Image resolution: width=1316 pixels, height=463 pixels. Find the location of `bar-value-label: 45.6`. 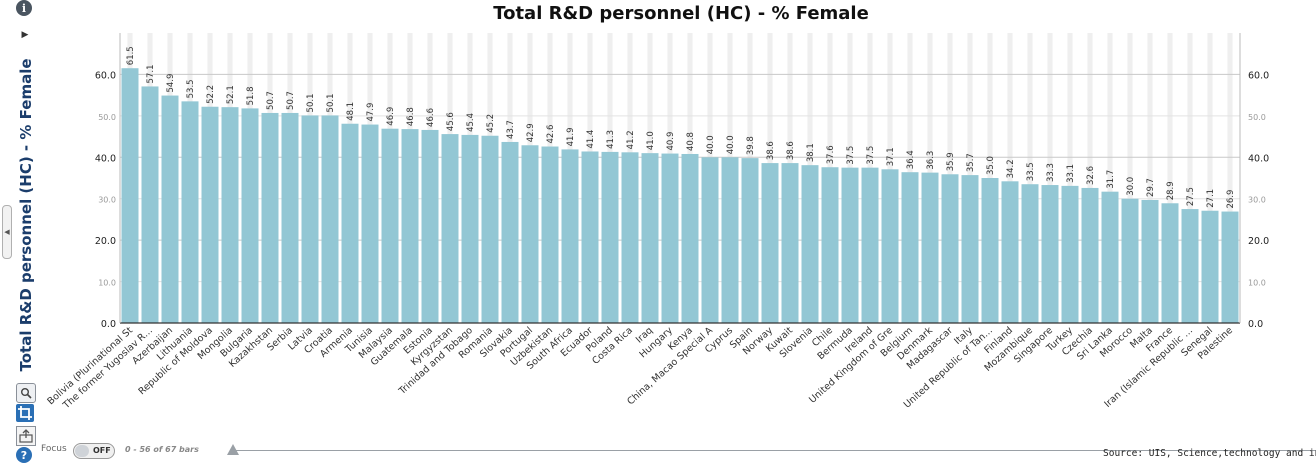

bar-value-label: 45.6 is located at coordinates (451, 121).